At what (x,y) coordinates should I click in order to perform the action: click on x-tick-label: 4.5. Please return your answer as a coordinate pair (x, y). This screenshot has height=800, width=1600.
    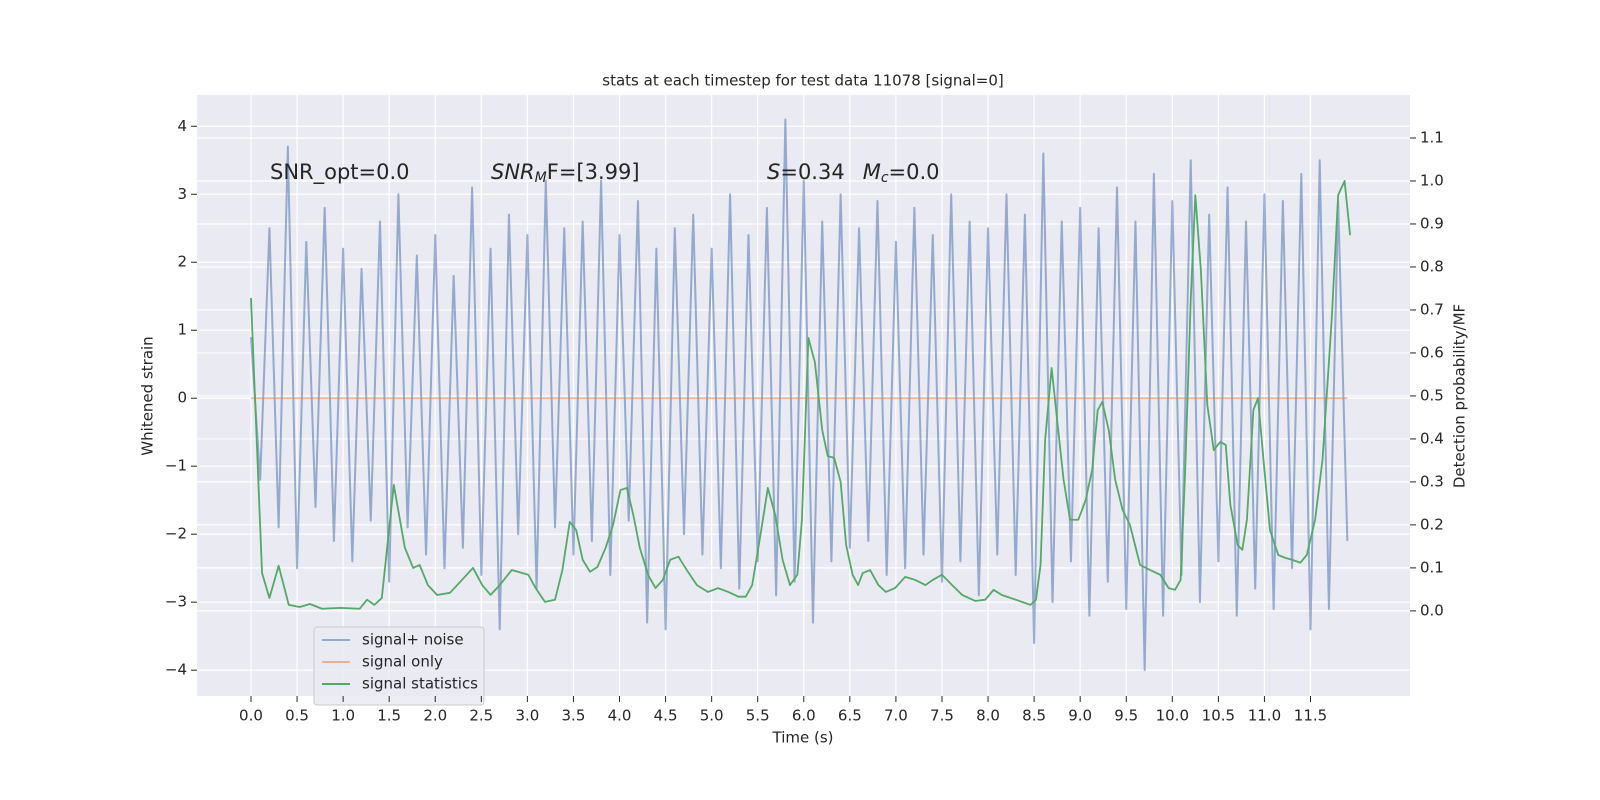
    Looking at the image, I should click on (666, 716).